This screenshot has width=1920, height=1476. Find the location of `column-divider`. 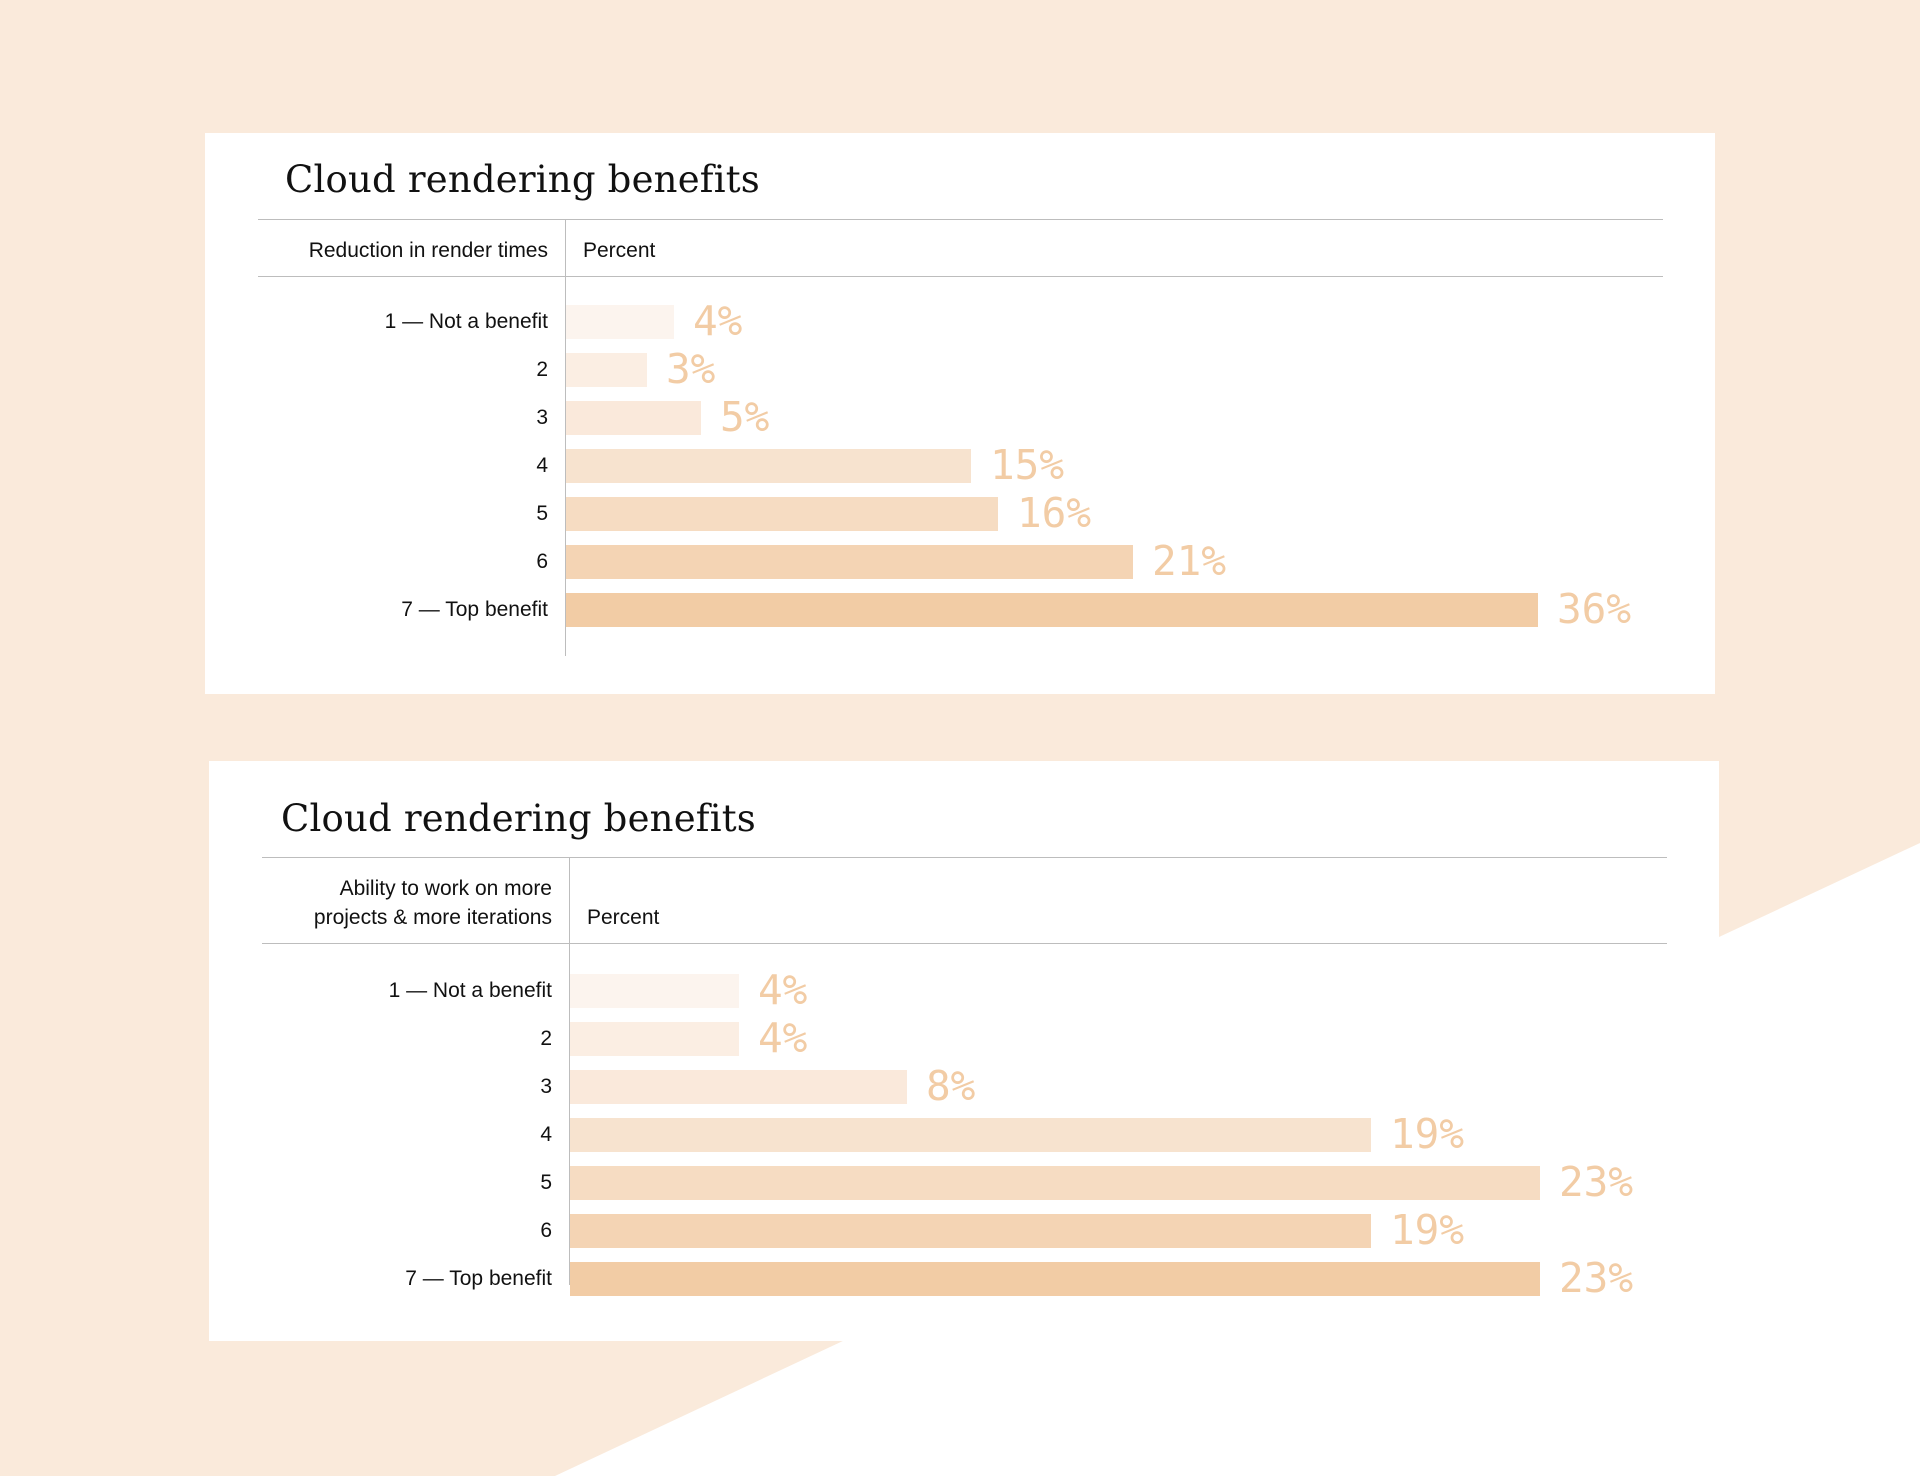

column-divider is located at coordinates (565, 437).